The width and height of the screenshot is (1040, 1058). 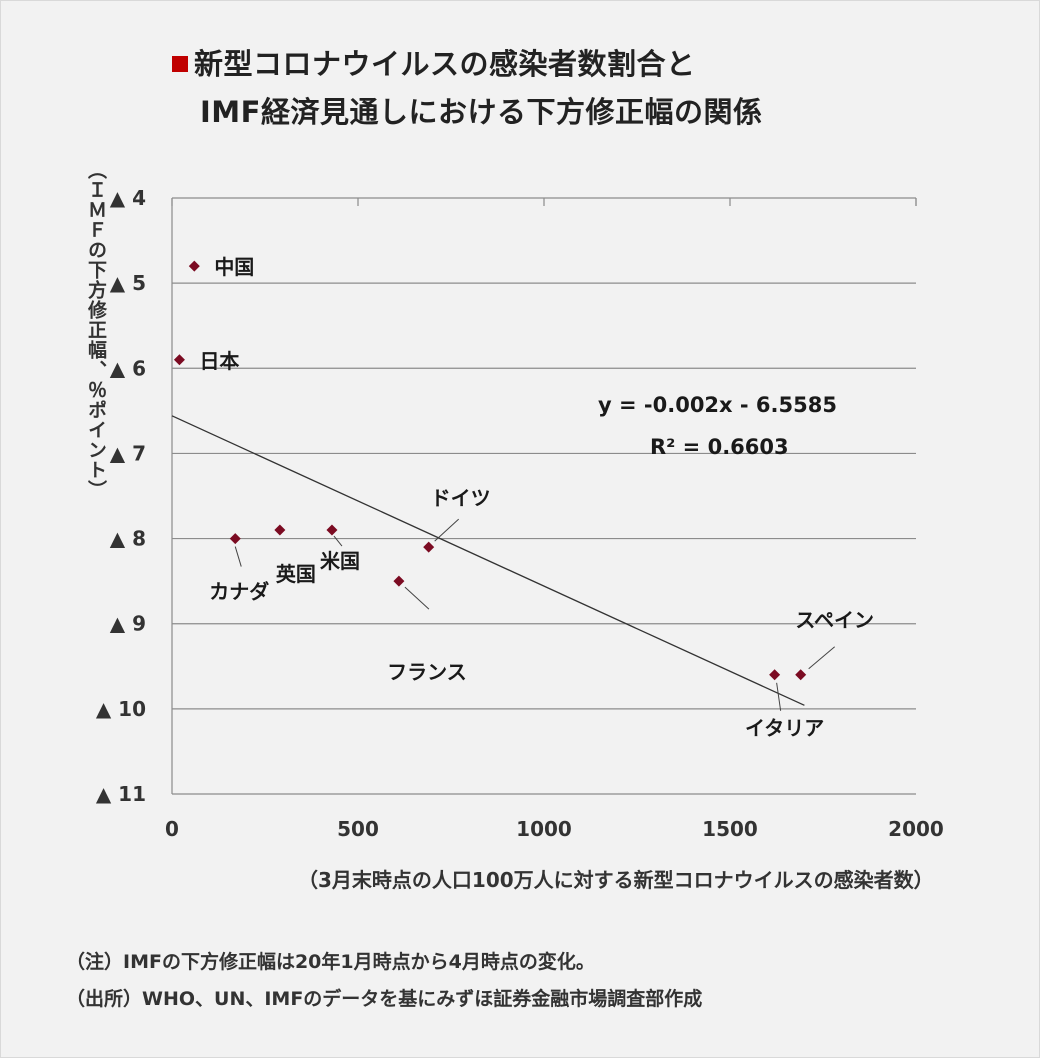 What do you see at coordinates (121, 496) in the screenshot?
I see `y-tick-labels: ▲ 4 ▲ 5 ▲ 6 ▲ 7 ▲ 8 ▲ 9 ▲ 10 ▲ 11` at bounding box center [121, 496].